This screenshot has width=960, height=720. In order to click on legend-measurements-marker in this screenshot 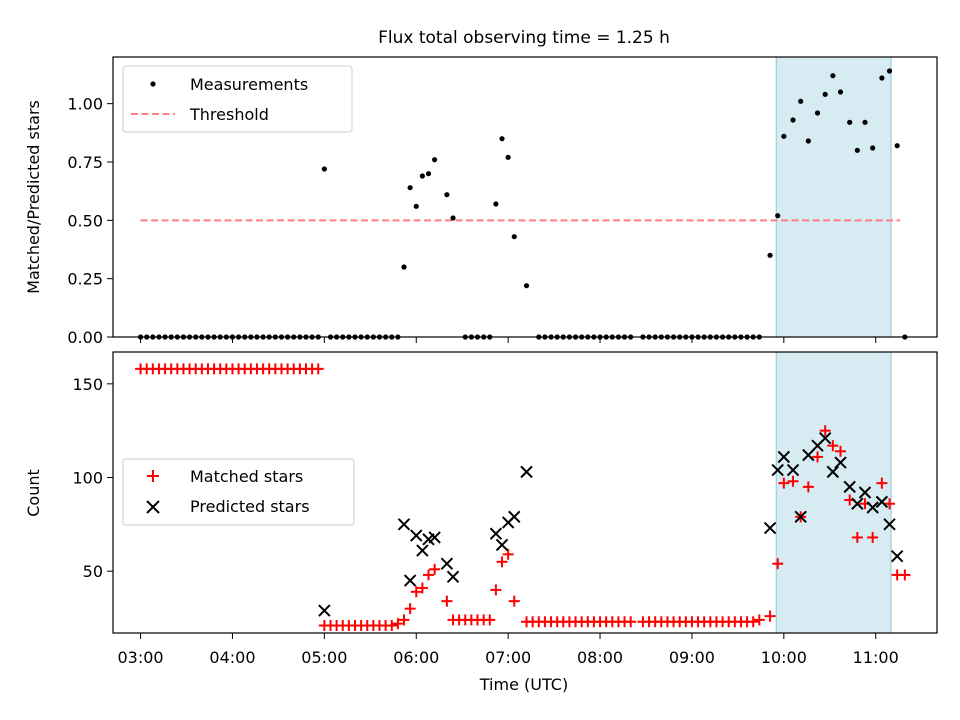, I will do `click(153, 84)`.